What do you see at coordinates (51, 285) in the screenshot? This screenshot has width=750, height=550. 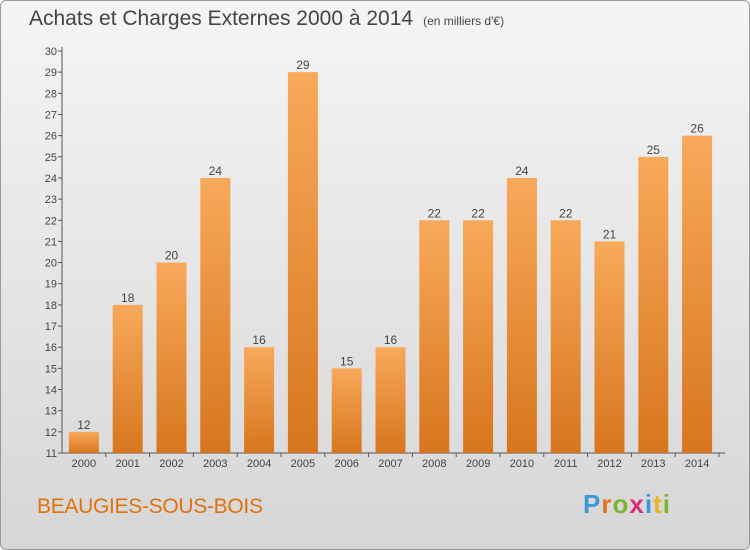 I see `y-tick-label: 19` at bounding box center [51, 285].